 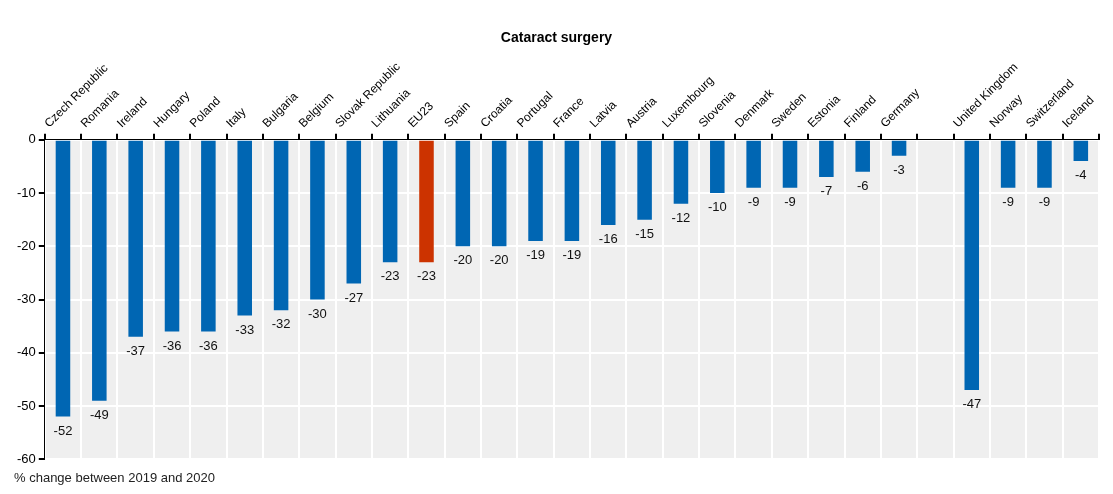 What do you see at coordinates (245, 329) in the screenshot?
I see `data-label: -33` at bounding box center [245, 329].